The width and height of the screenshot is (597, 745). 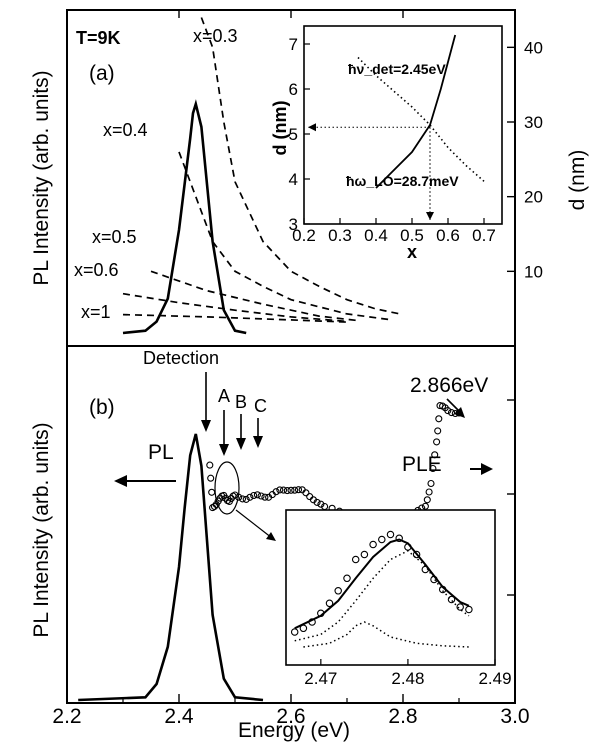 I want to click on inset-annotation-lo: ħω_LO=28.7meV, so click(x=402, y=181).